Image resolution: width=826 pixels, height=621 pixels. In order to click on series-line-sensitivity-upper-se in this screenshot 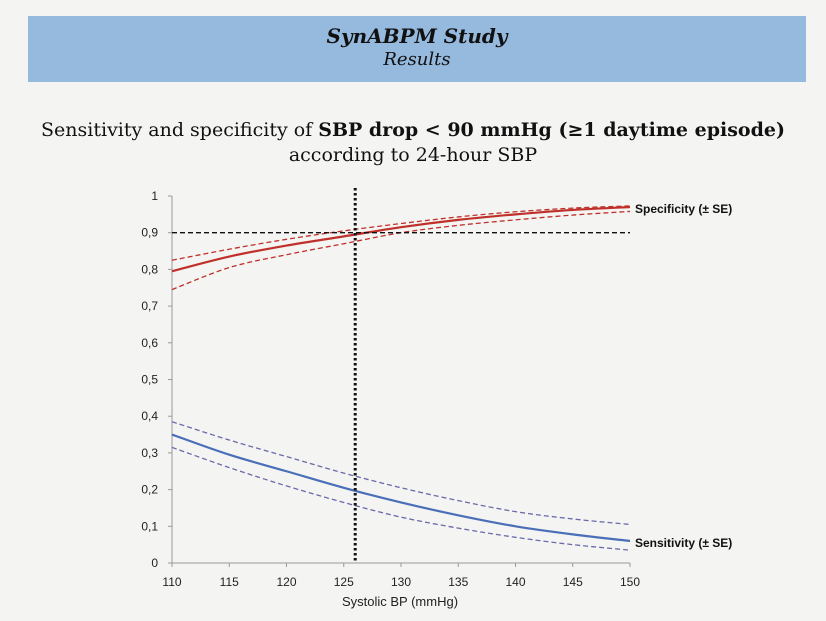, I will do `click(401, 473)`.